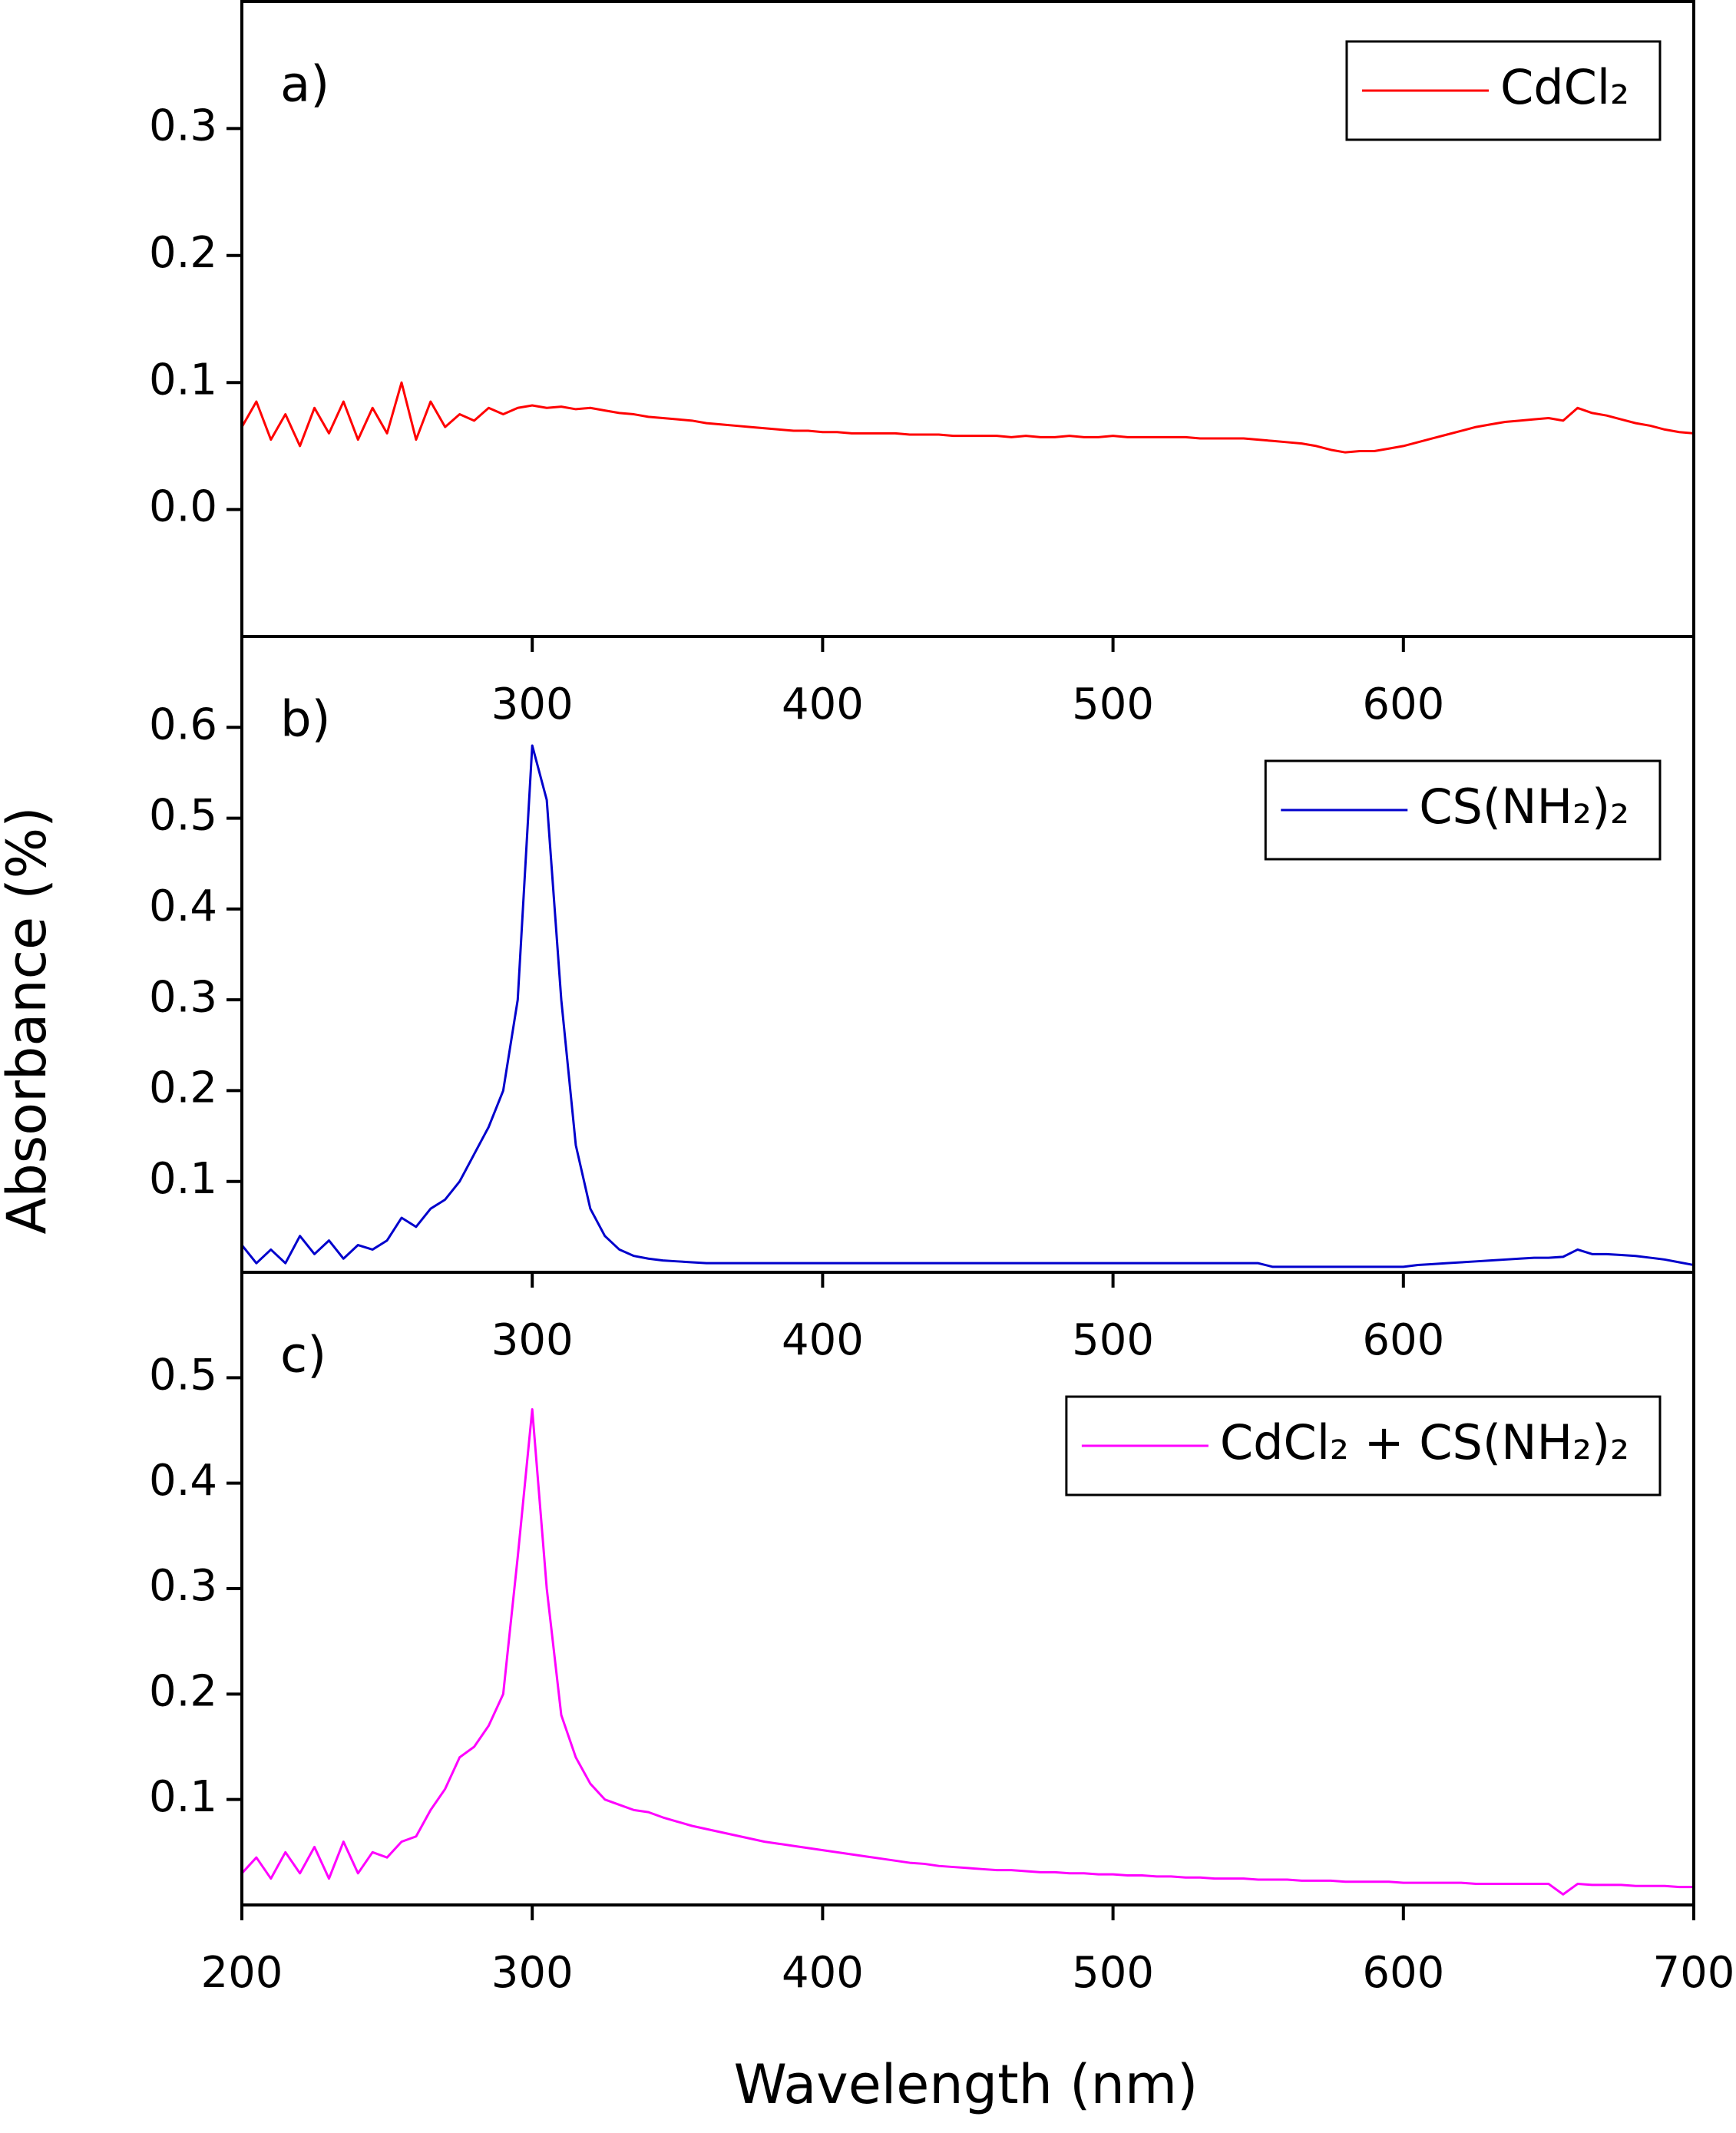  Describe the element at coordinates (304, 85) in the screenshot. I see `panel-label: a)` at that location.